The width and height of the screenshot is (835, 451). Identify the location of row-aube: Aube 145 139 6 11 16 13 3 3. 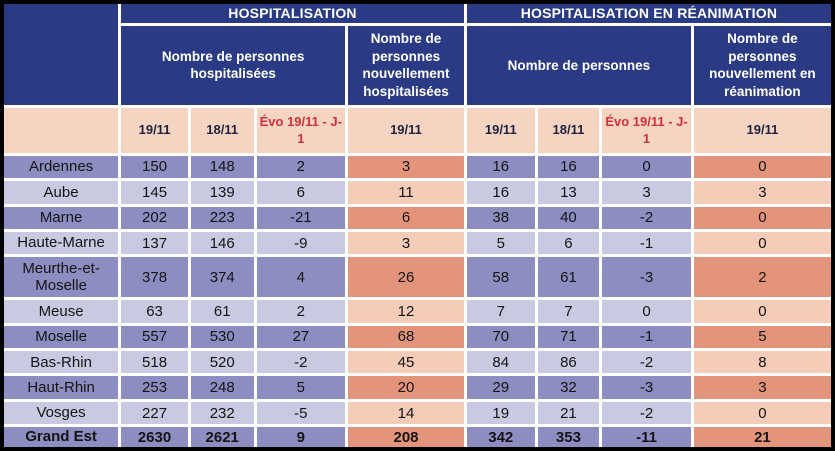
(417, 192).